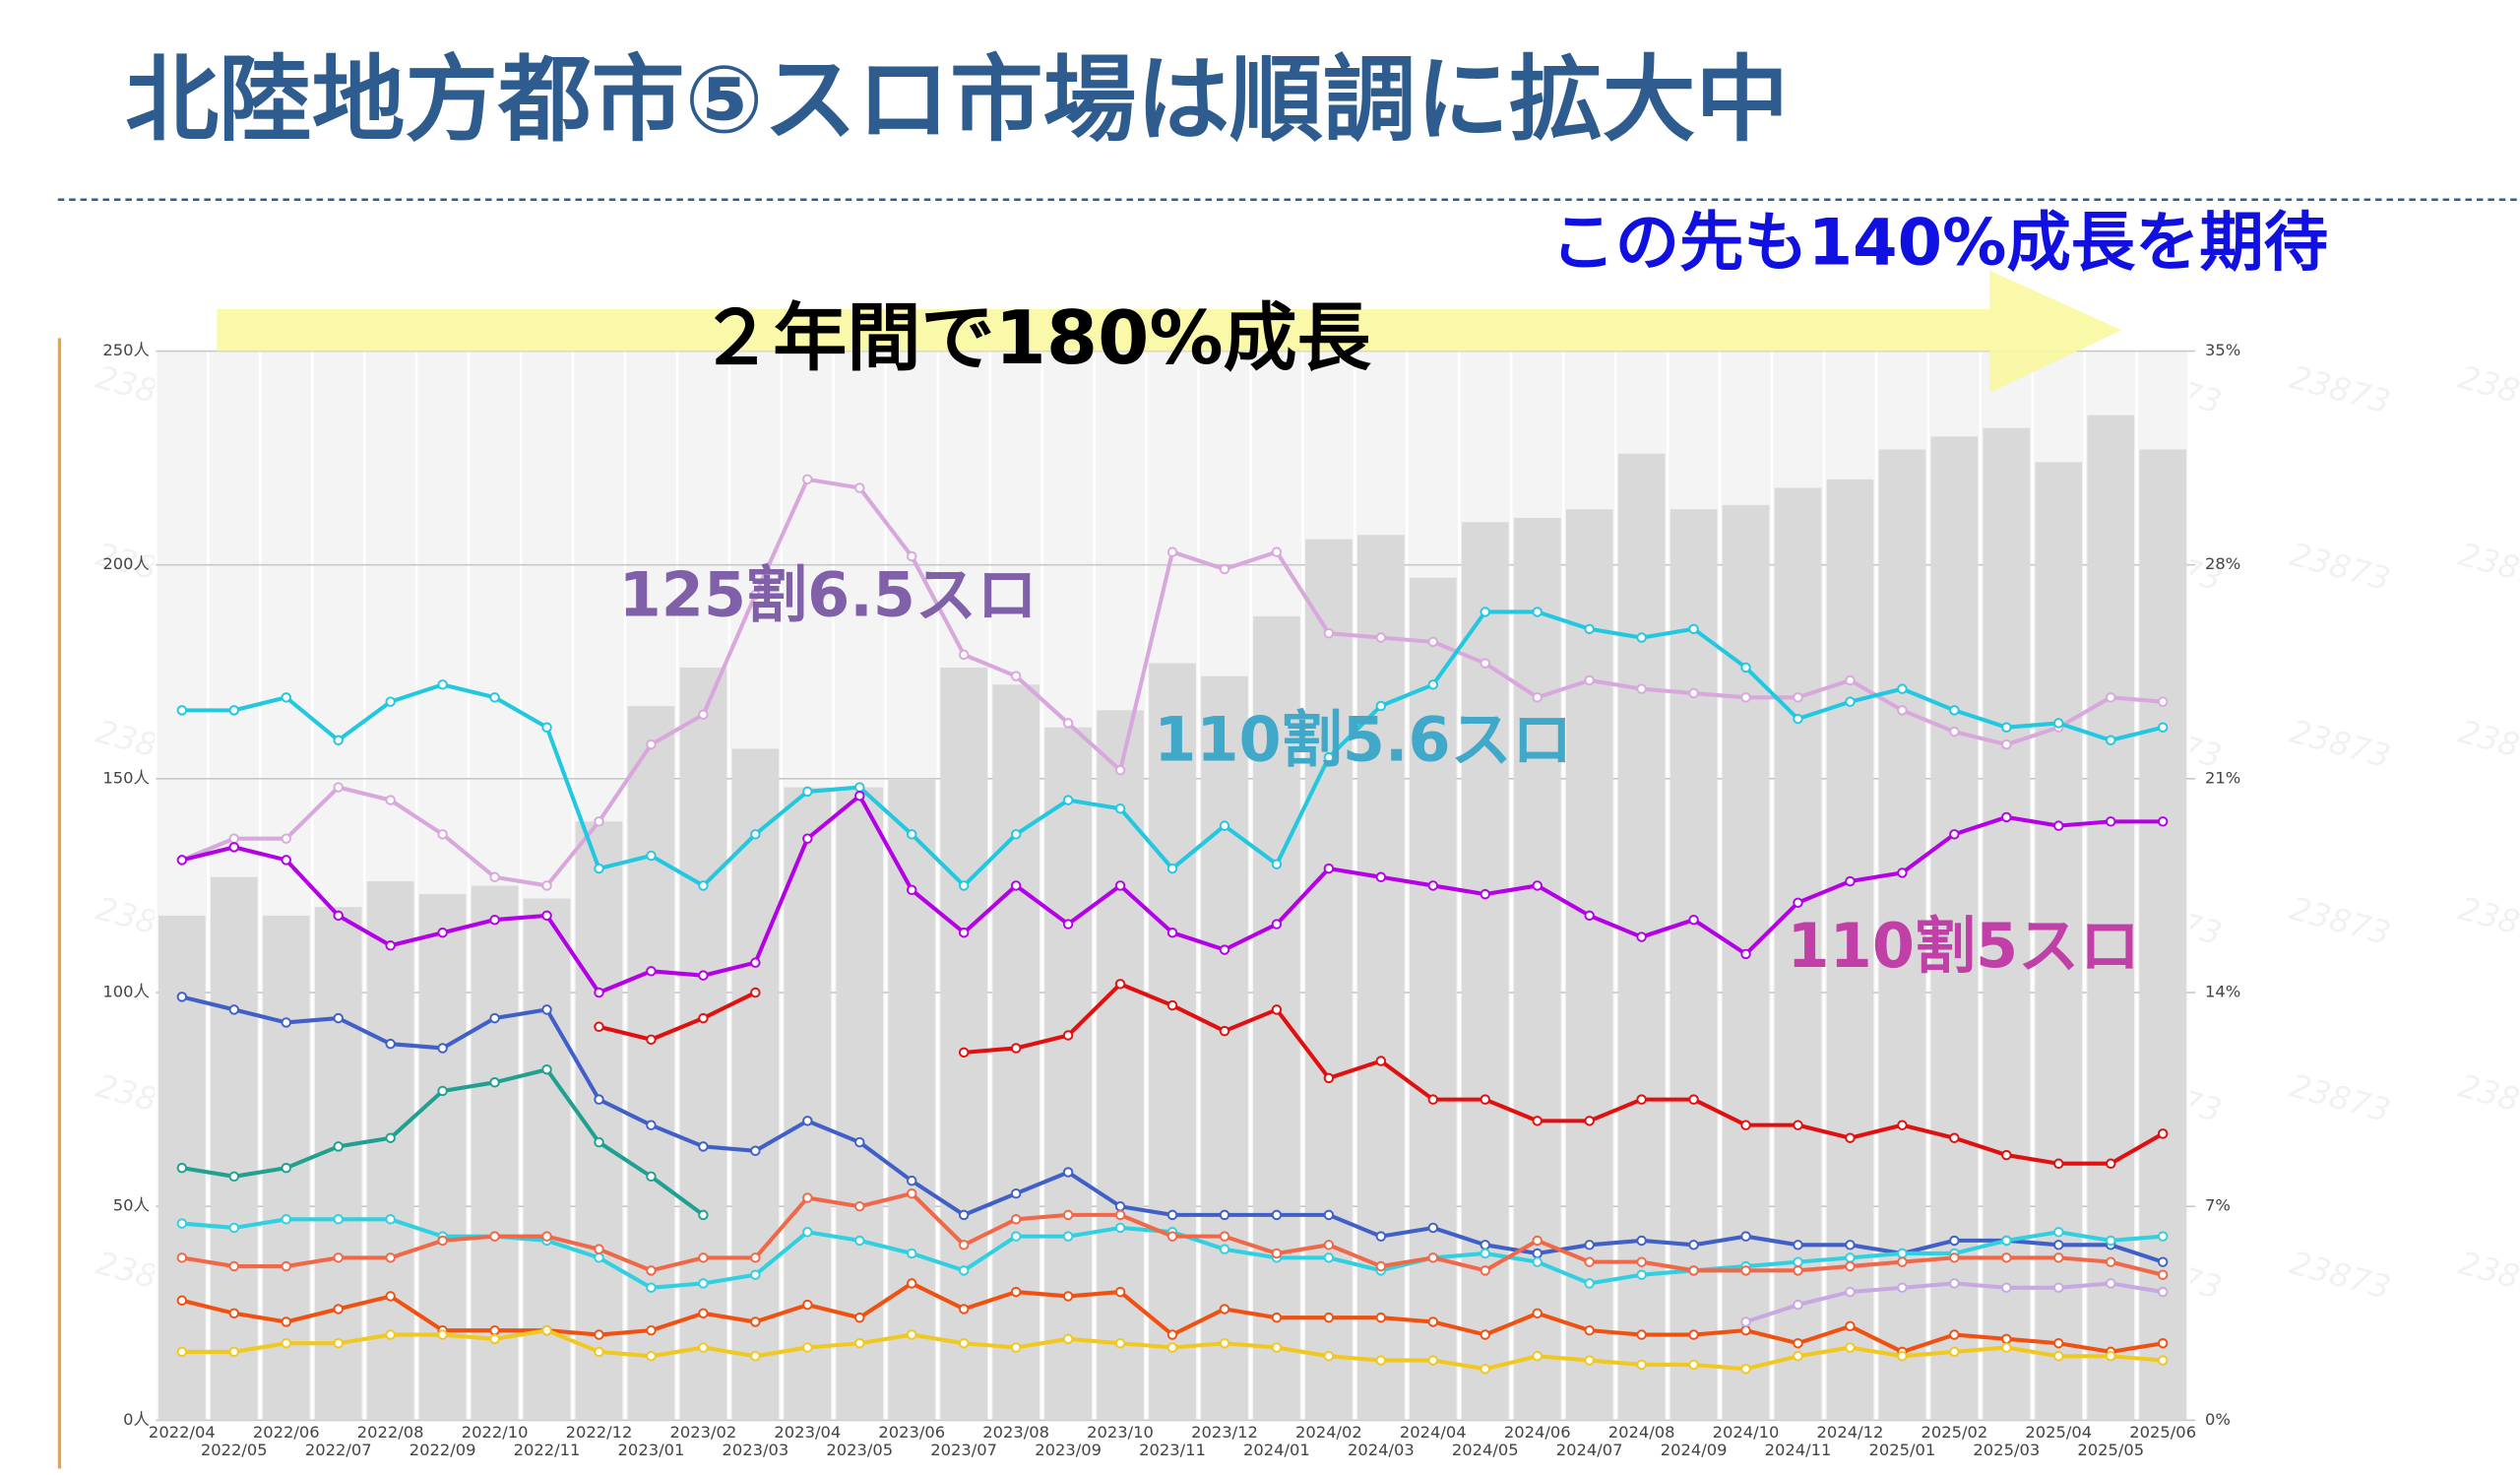 The image size is (2520, 1475). What do you see at coordinates (547, 1450) in the screenshot?
I see `x-tick-label: 2022/11` at bounding box center [547, 1450].